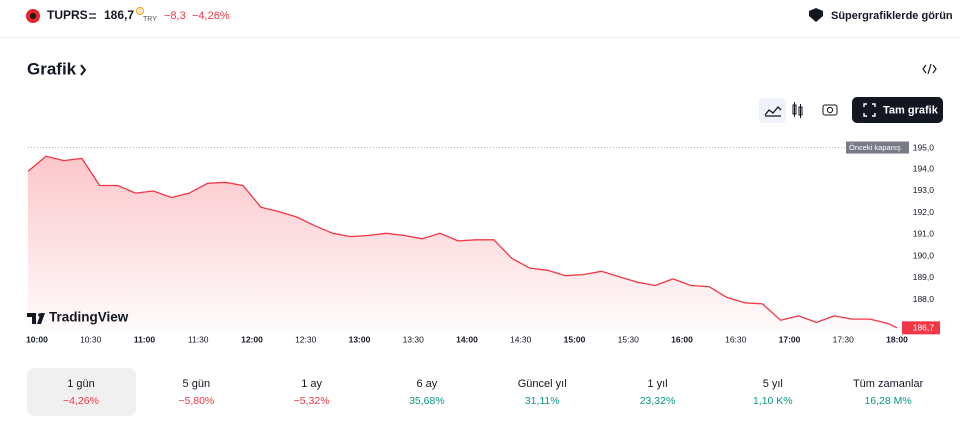 This screenshot has height=424, width=960. I want to click on price: 186,7, so click(119, 15).